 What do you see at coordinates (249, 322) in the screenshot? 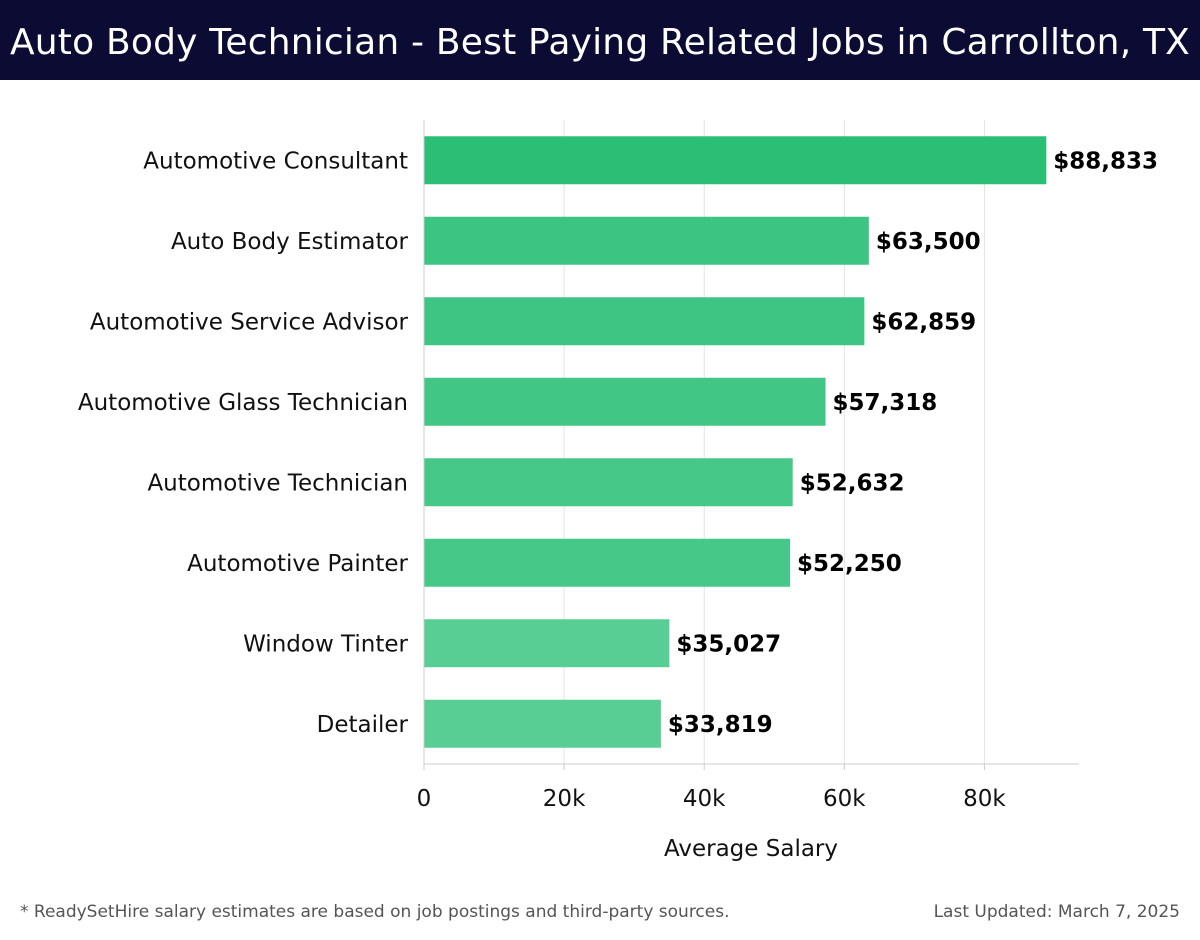
I see `category-label: Automotive Service Advisor` at bounding box center [249, 322].